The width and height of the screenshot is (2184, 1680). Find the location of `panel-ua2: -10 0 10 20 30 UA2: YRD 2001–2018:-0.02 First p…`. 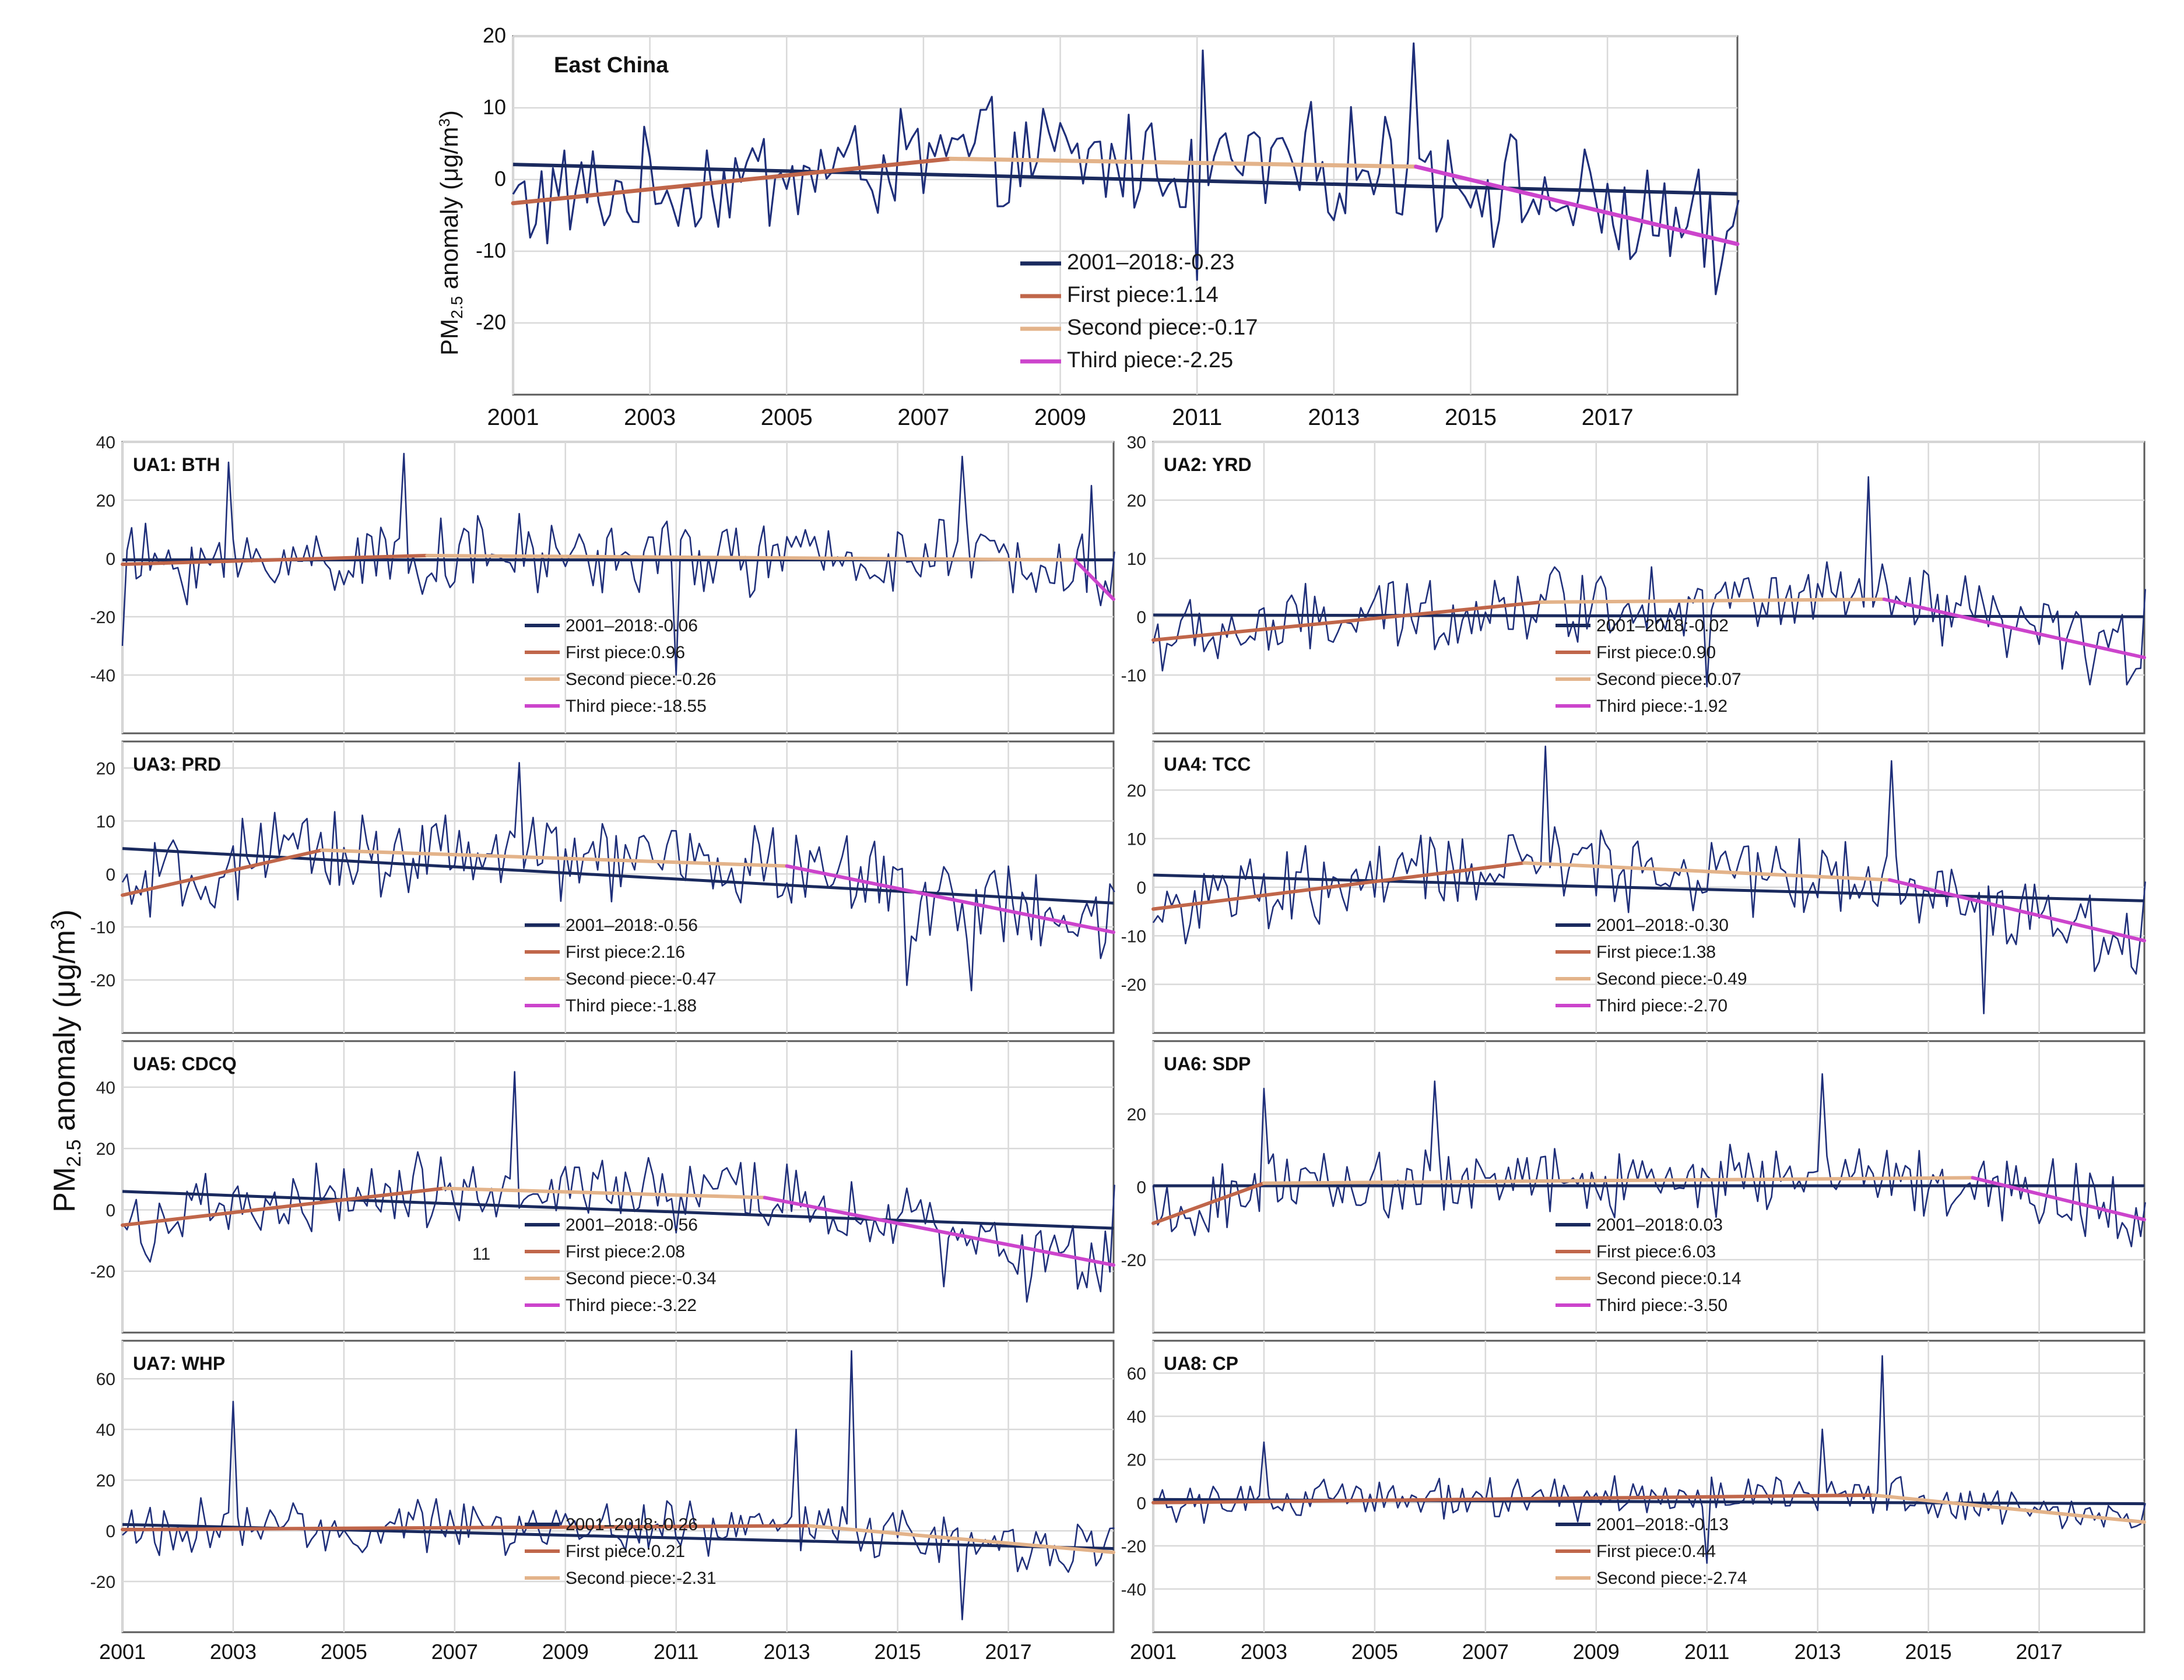

panel-ua2: -10 0 10 20 30 UA2: YRD 2001–2018:-0.02 First p… is located at coordinates (1633, 583).